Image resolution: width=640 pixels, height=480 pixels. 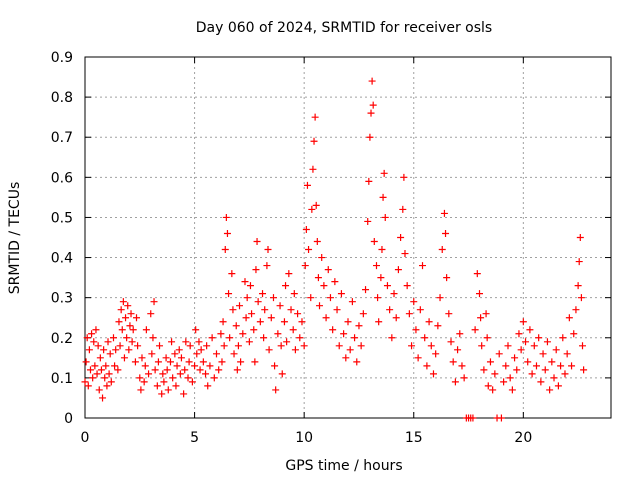 I want to click on x-axis-label: GPS time / hours, so click(x=343, y=466).